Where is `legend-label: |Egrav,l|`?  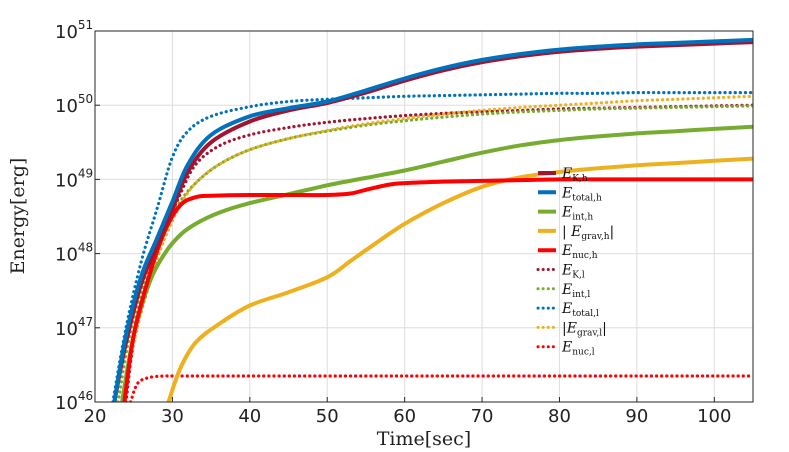 legend-label: |Egrav,l| is located at coordinates (584, 329).